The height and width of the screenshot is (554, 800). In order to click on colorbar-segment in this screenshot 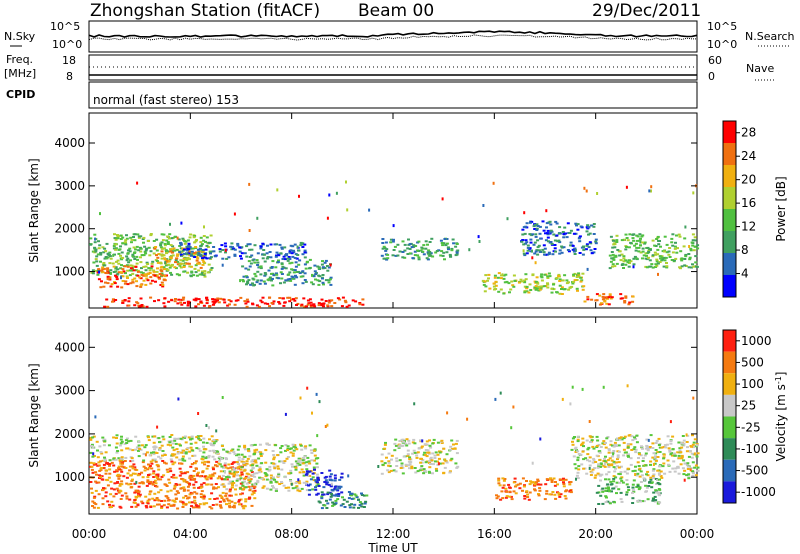, I will do `click(729, 154)`.